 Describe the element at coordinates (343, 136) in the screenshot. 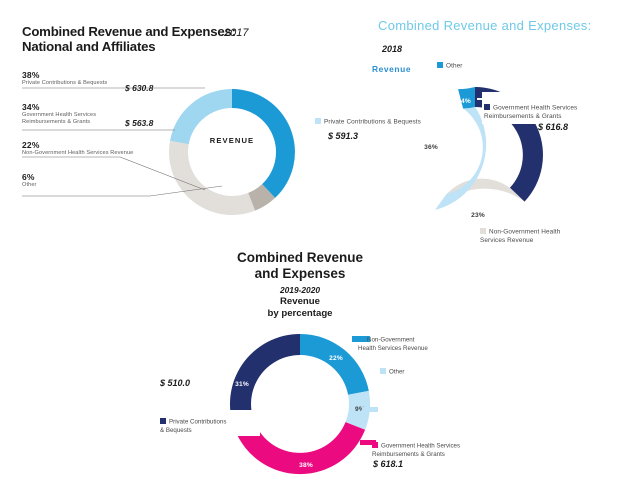

I see `legend-value-private-contributions: $ 591.3` at that location.